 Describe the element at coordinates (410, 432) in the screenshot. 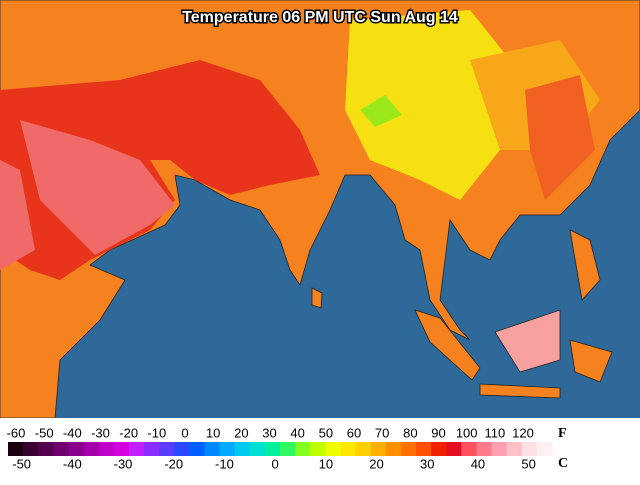

I see `f-tick-label: 80` at that location.